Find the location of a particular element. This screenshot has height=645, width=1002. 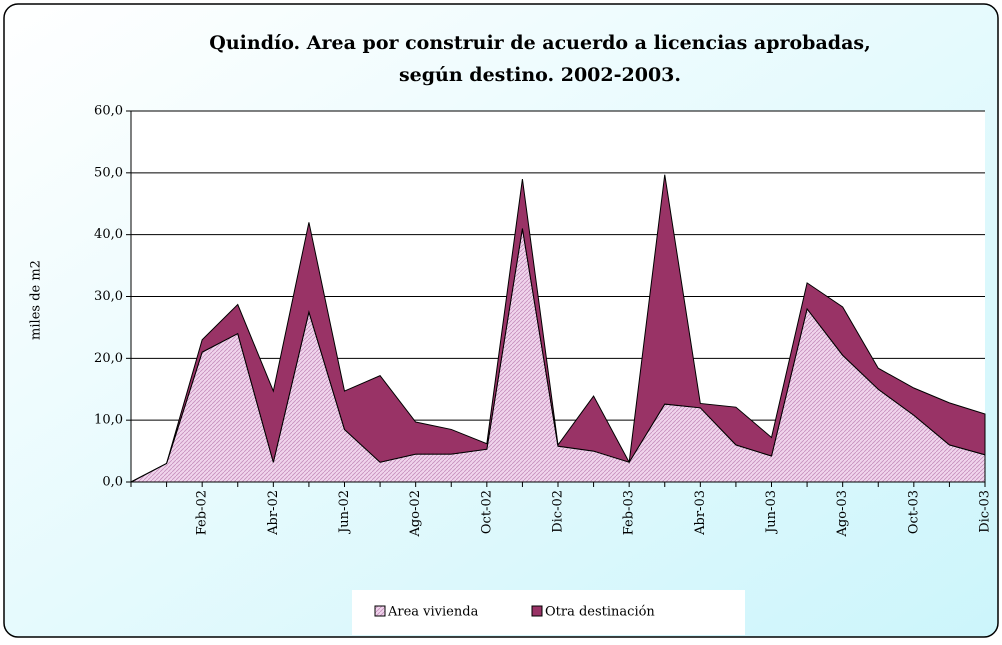

x-tick-label: Feb-02 is located at coordinates (202, 512).